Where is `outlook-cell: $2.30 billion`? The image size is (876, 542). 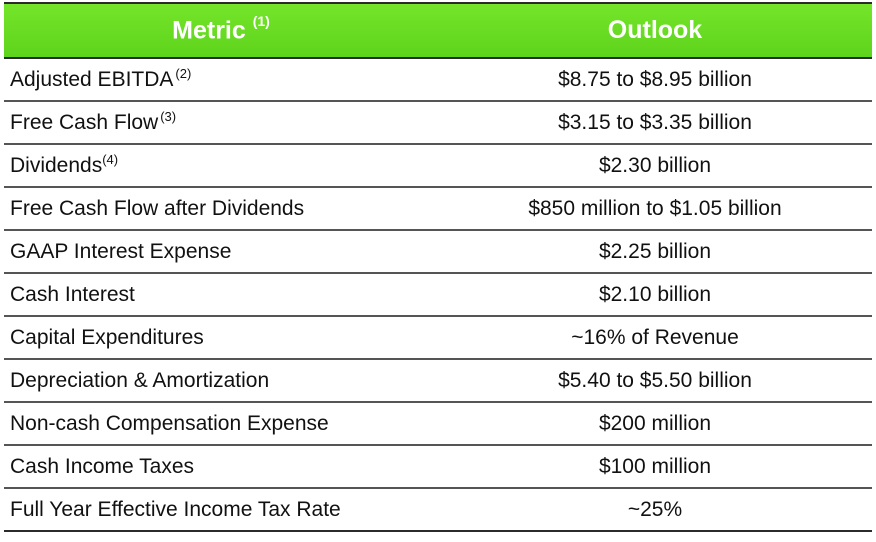 outlook-cell: $2.30 billion is located at coordinates (655, 166).